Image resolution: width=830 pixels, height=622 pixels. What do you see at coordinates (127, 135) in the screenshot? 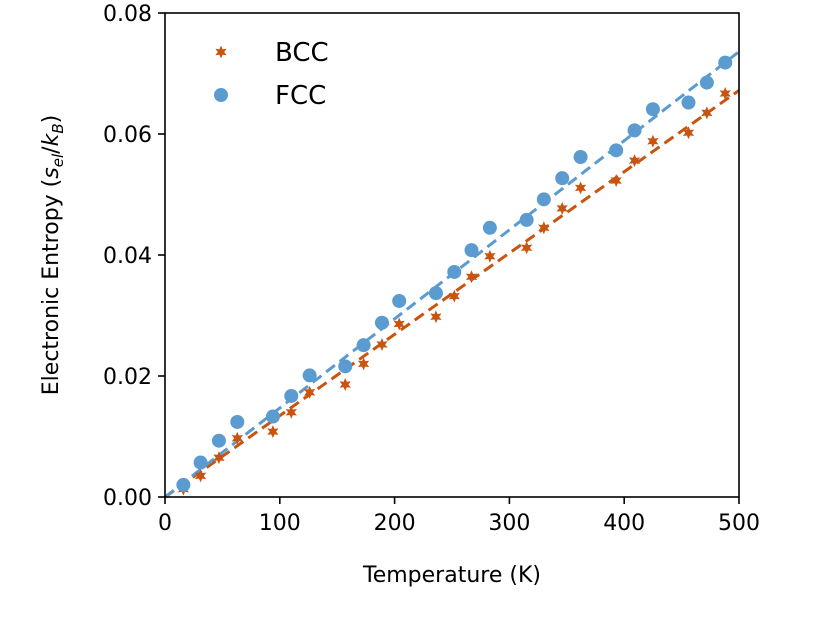
I see `y-tick-label: 0.06` at bounding box center [127, 135].